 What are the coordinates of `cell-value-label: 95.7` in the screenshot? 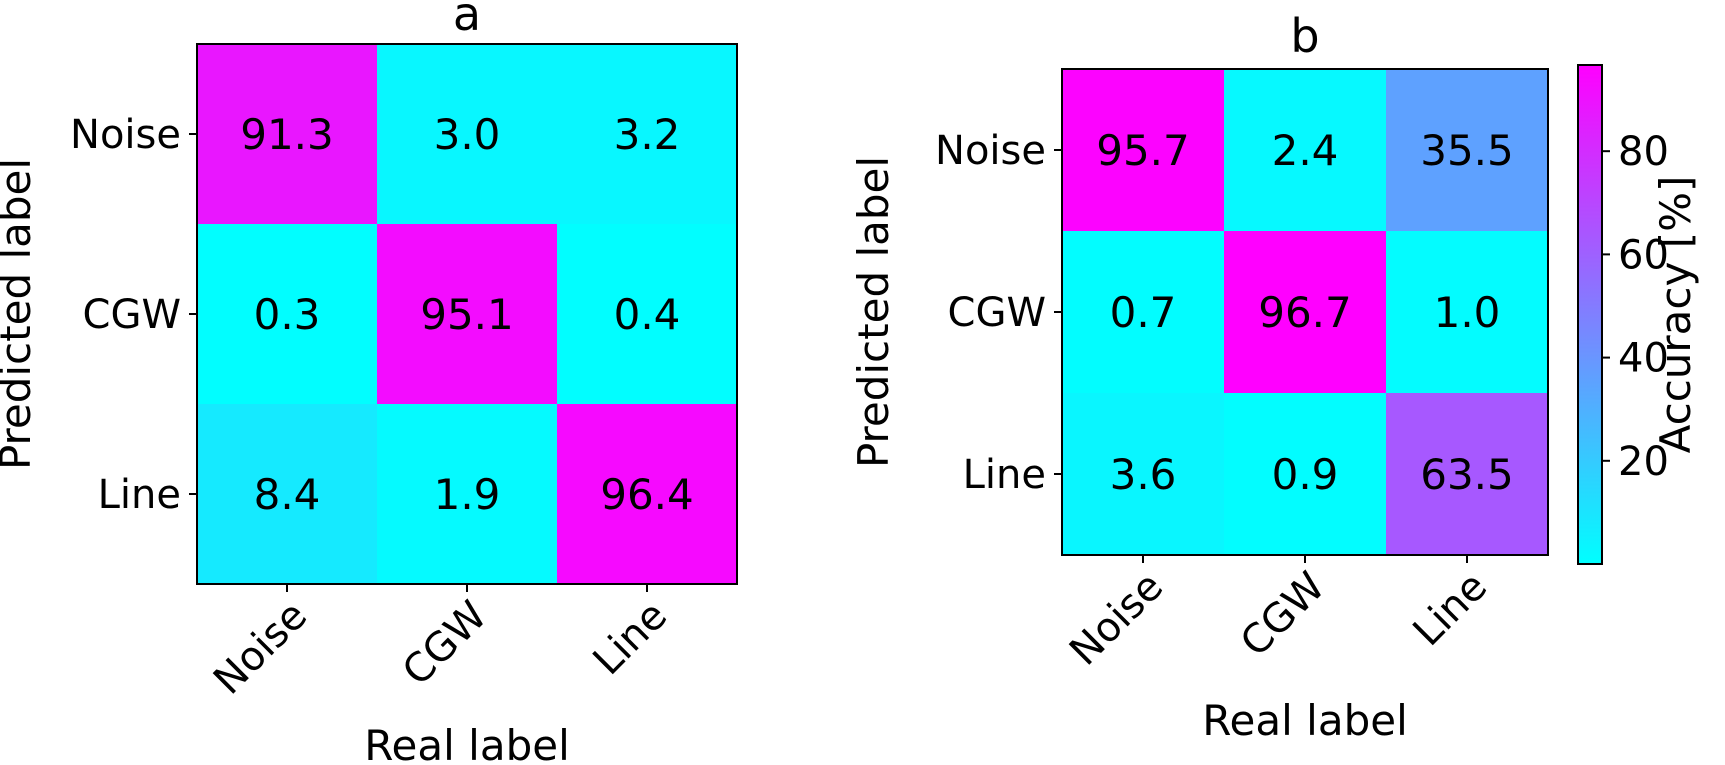 It's located at (1143, 150).